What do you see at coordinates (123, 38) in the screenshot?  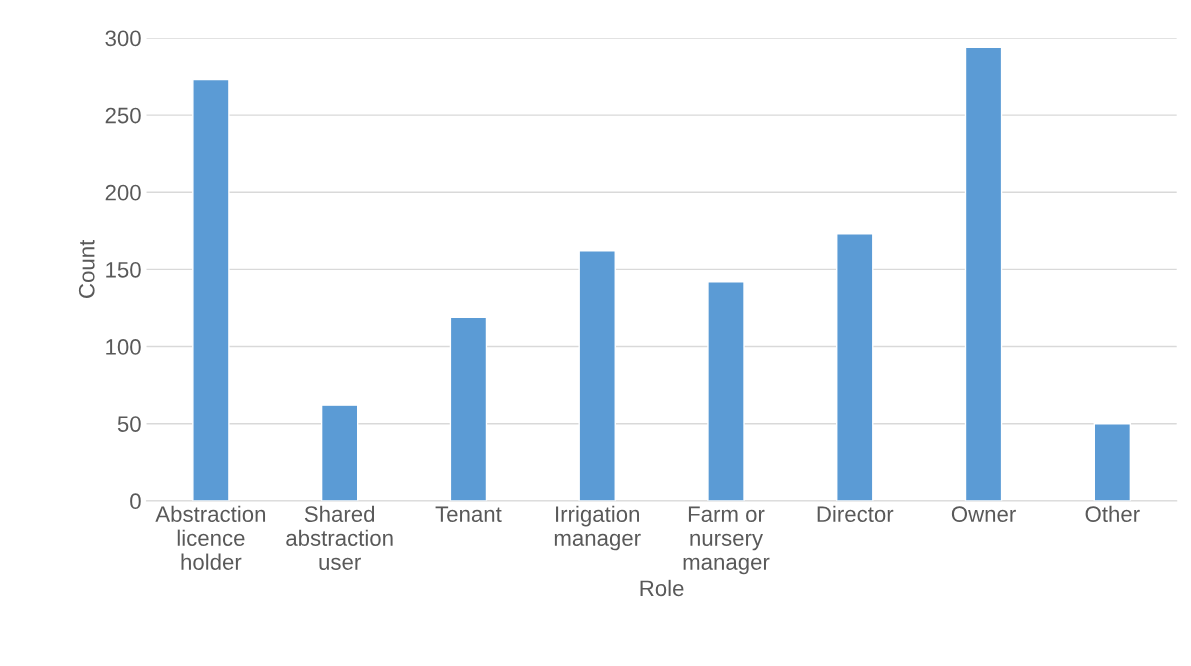 I see `y-tick-label: 300` at bounding box center [123, 38].